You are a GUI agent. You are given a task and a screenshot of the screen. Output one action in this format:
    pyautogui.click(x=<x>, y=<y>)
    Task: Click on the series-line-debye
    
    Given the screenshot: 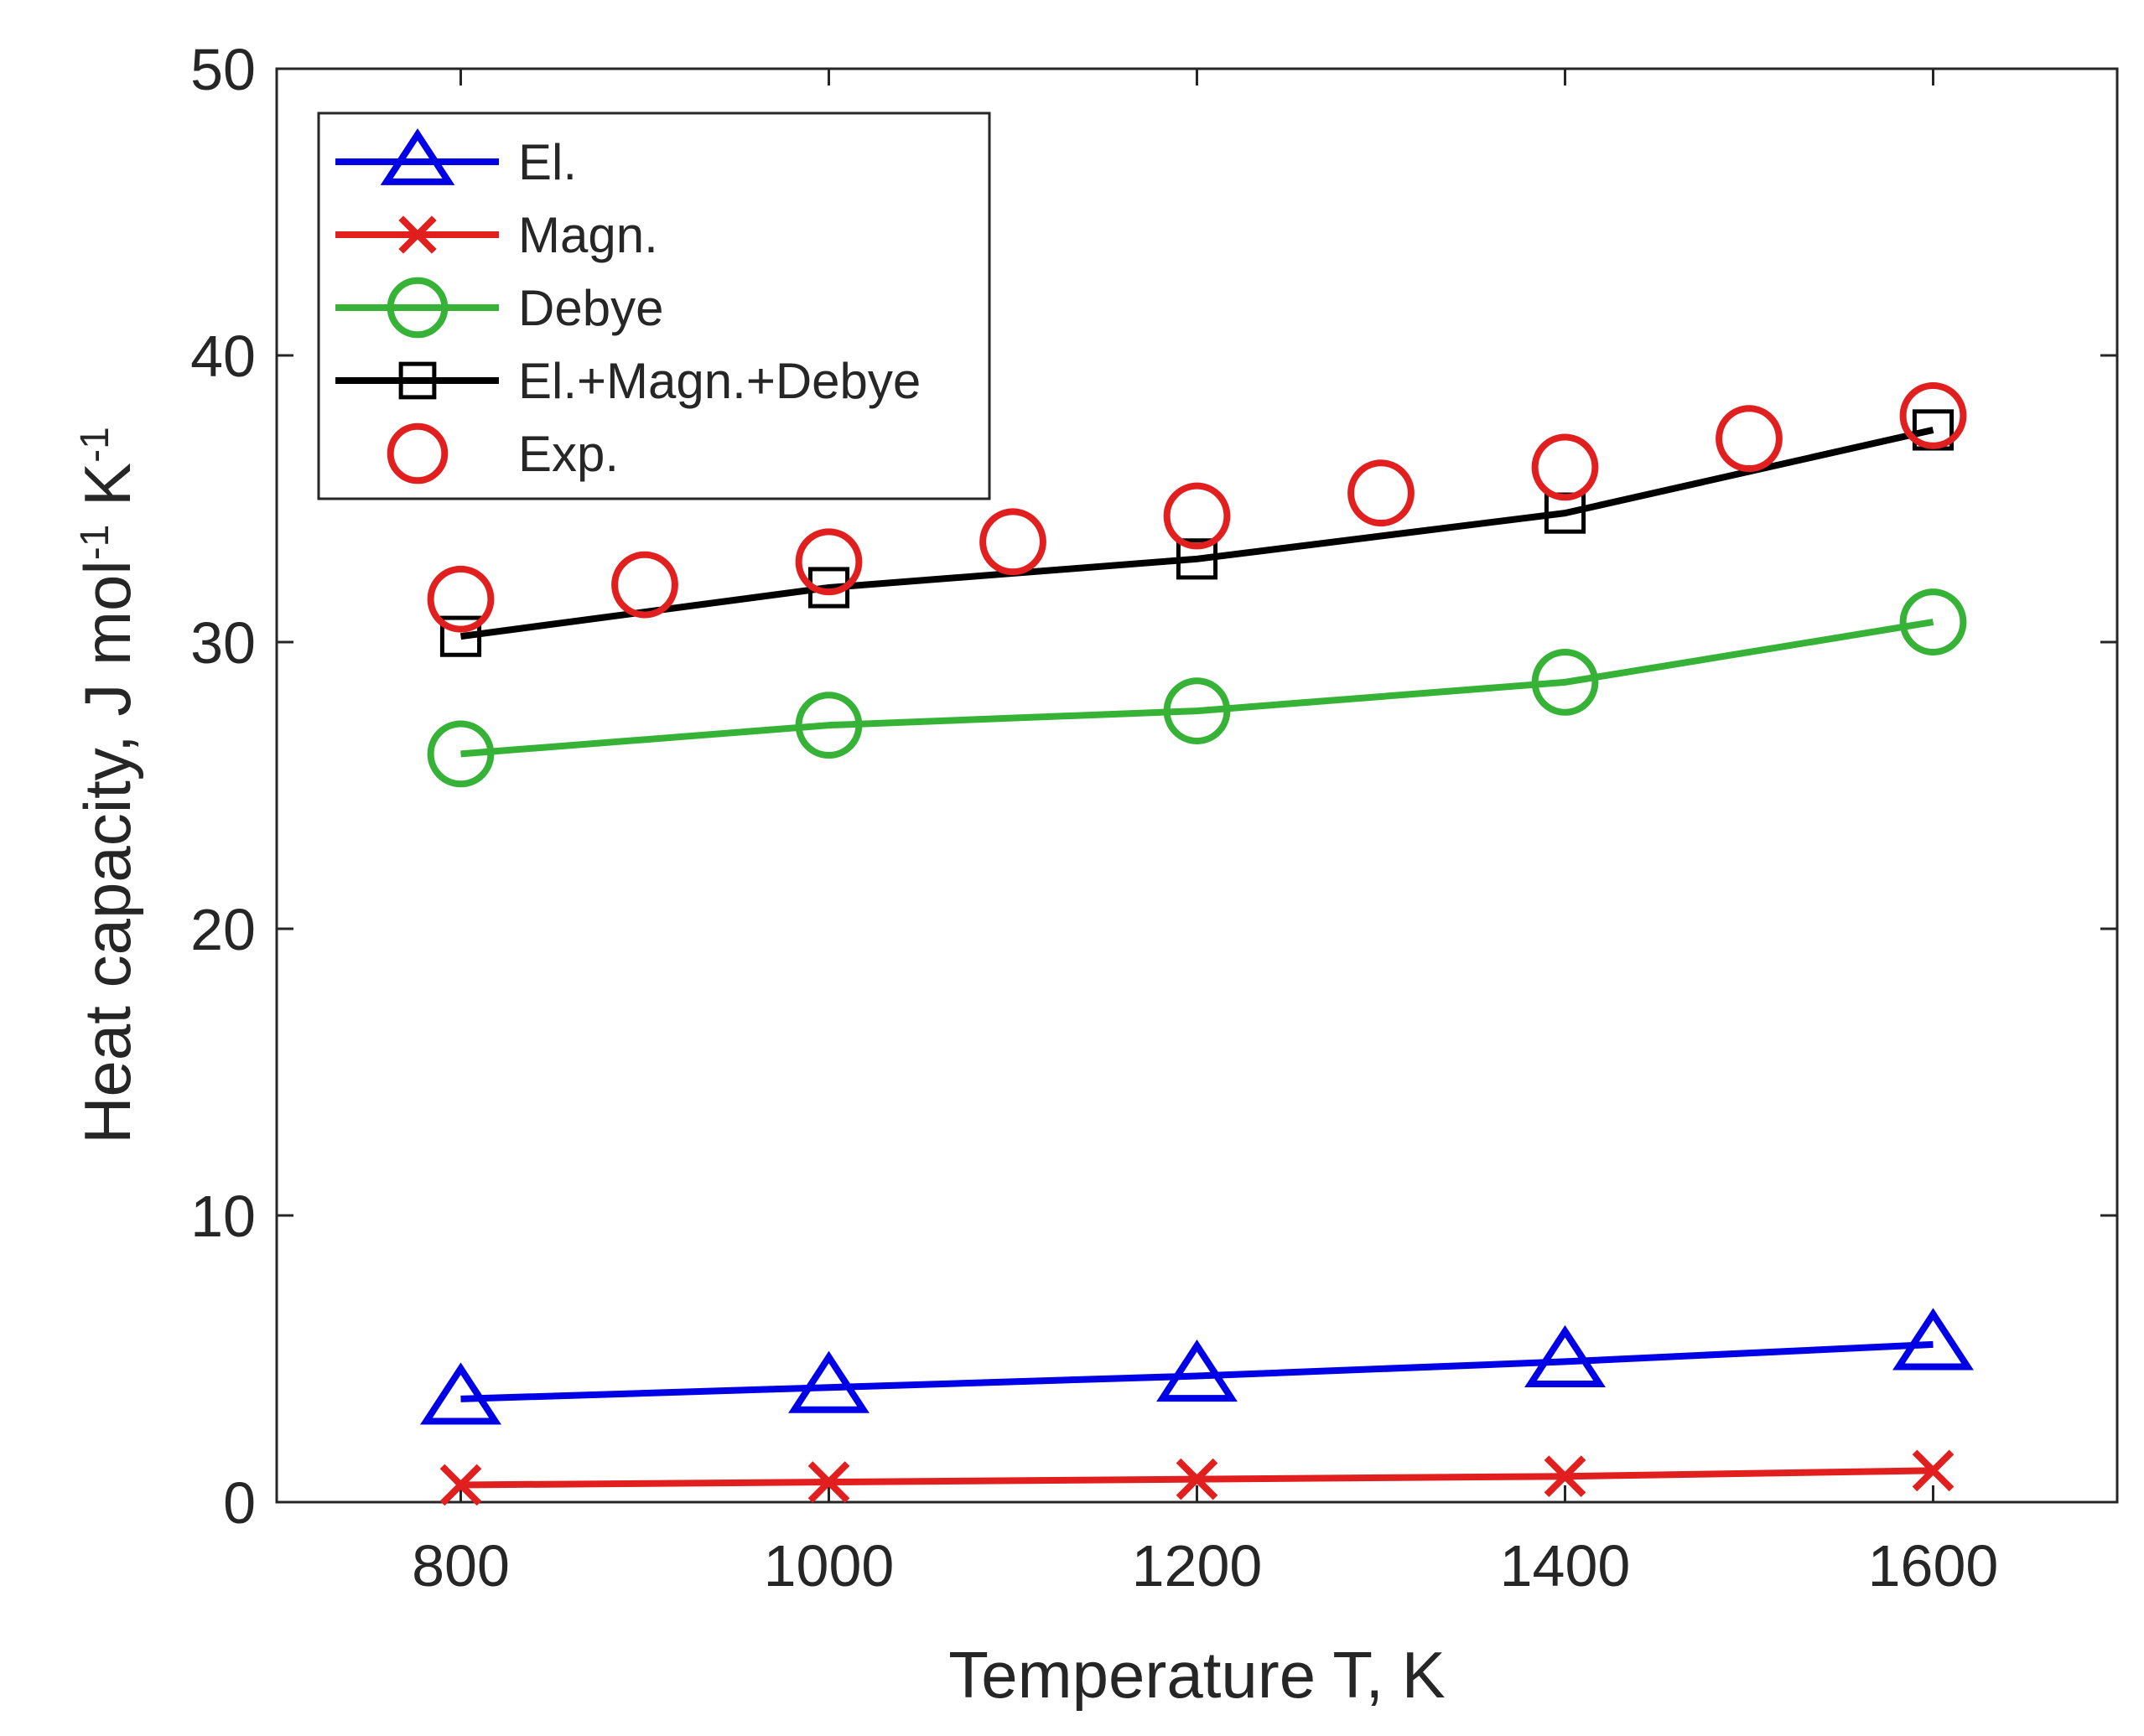 What is the action you would take?
    pyautogui.click(x=1197, y=689)
    